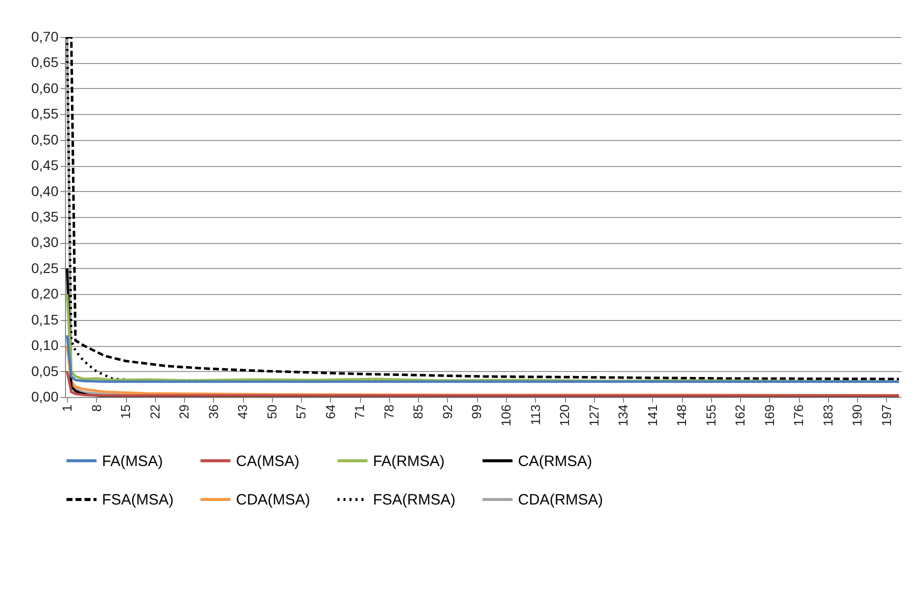  What do you see at coordinates (857, 415) in the screenshot?
I see `x-tick-label: 190` at bounding box center [857, 415].